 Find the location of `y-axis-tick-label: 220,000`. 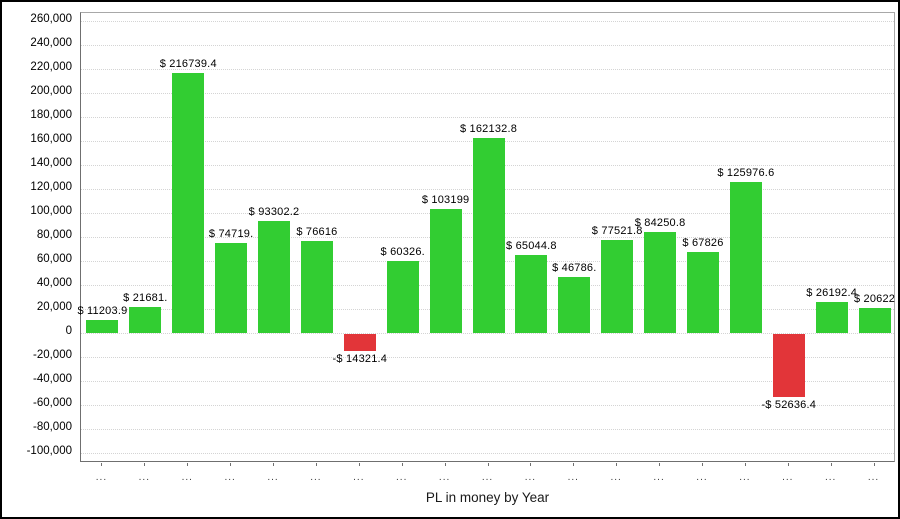

y-axis-tick-label: 220,000 is located at coordinates (51, 67).